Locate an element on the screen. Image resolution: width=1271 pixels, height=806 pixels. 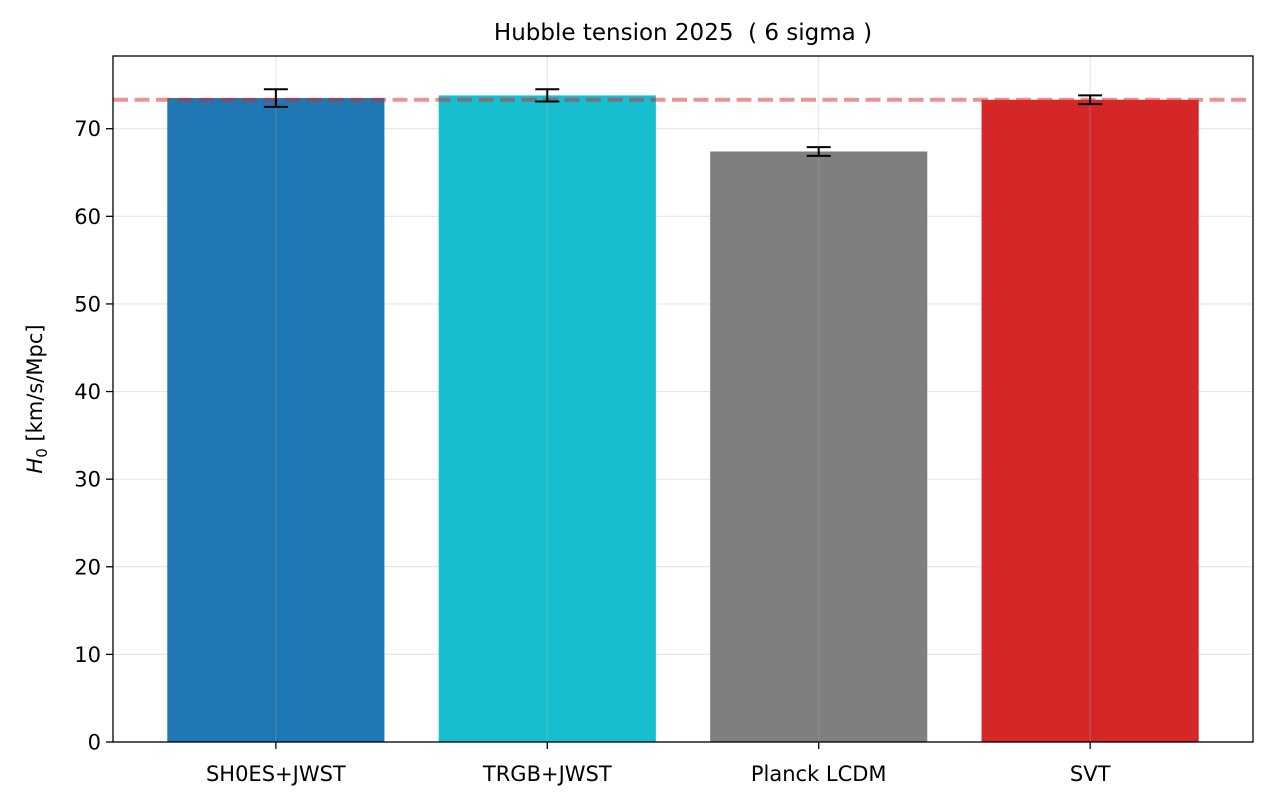
chart-title: Hubble tension 2025 ( 6 sigma ) is located at coordinates (683, 33).